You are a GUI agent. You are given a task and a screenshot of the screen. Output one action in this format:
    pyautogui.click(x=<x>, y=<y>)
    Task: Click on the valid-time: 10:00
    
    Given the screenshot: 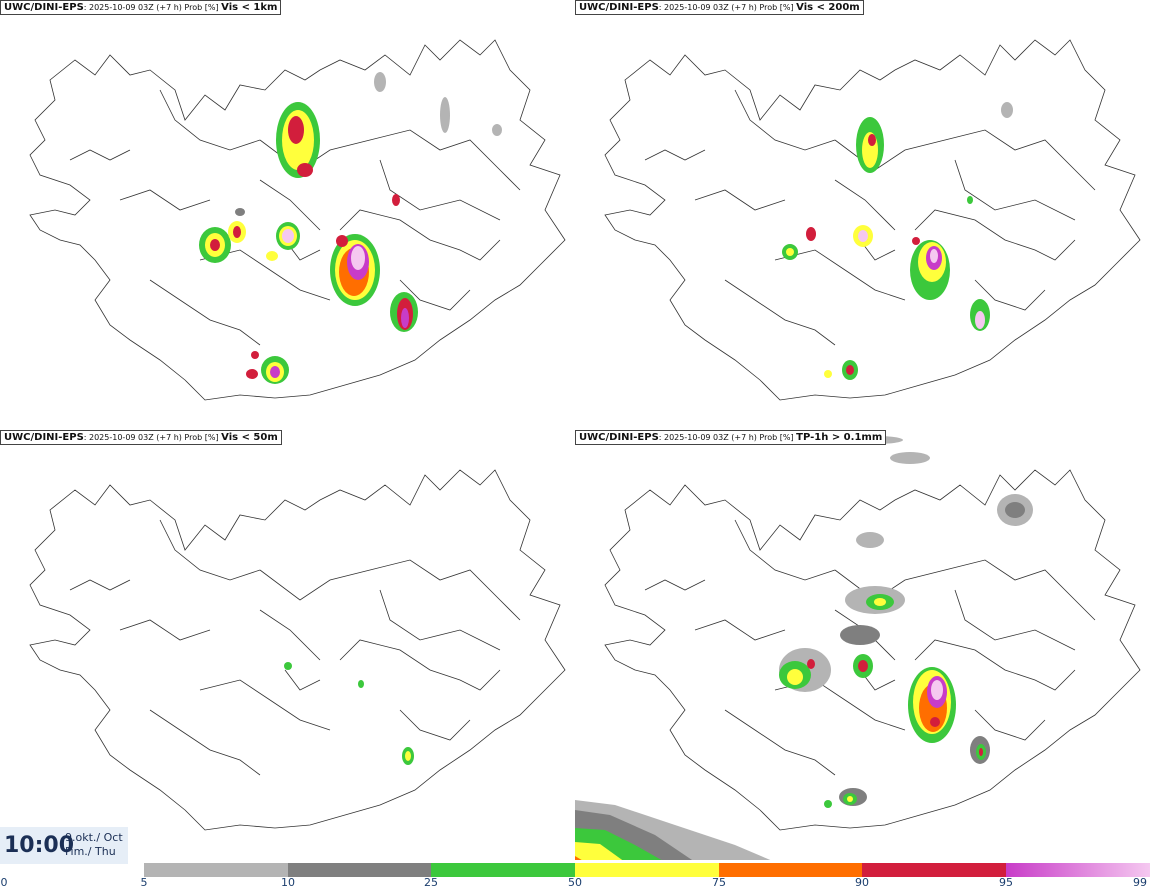 What is the action you would take?
    pyautogui.click(x=39, y=845)
    